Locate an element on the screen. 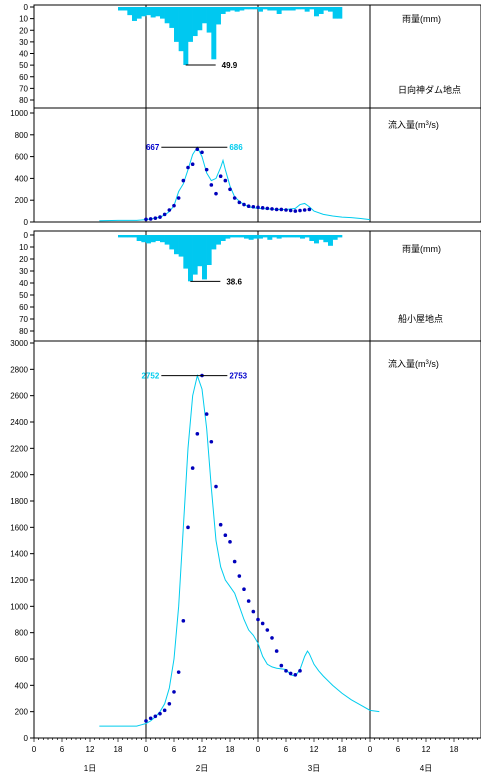 The image size is (481, 775). panel4-peak-label-calculated: 2752 is located at coordinates (151, 376).